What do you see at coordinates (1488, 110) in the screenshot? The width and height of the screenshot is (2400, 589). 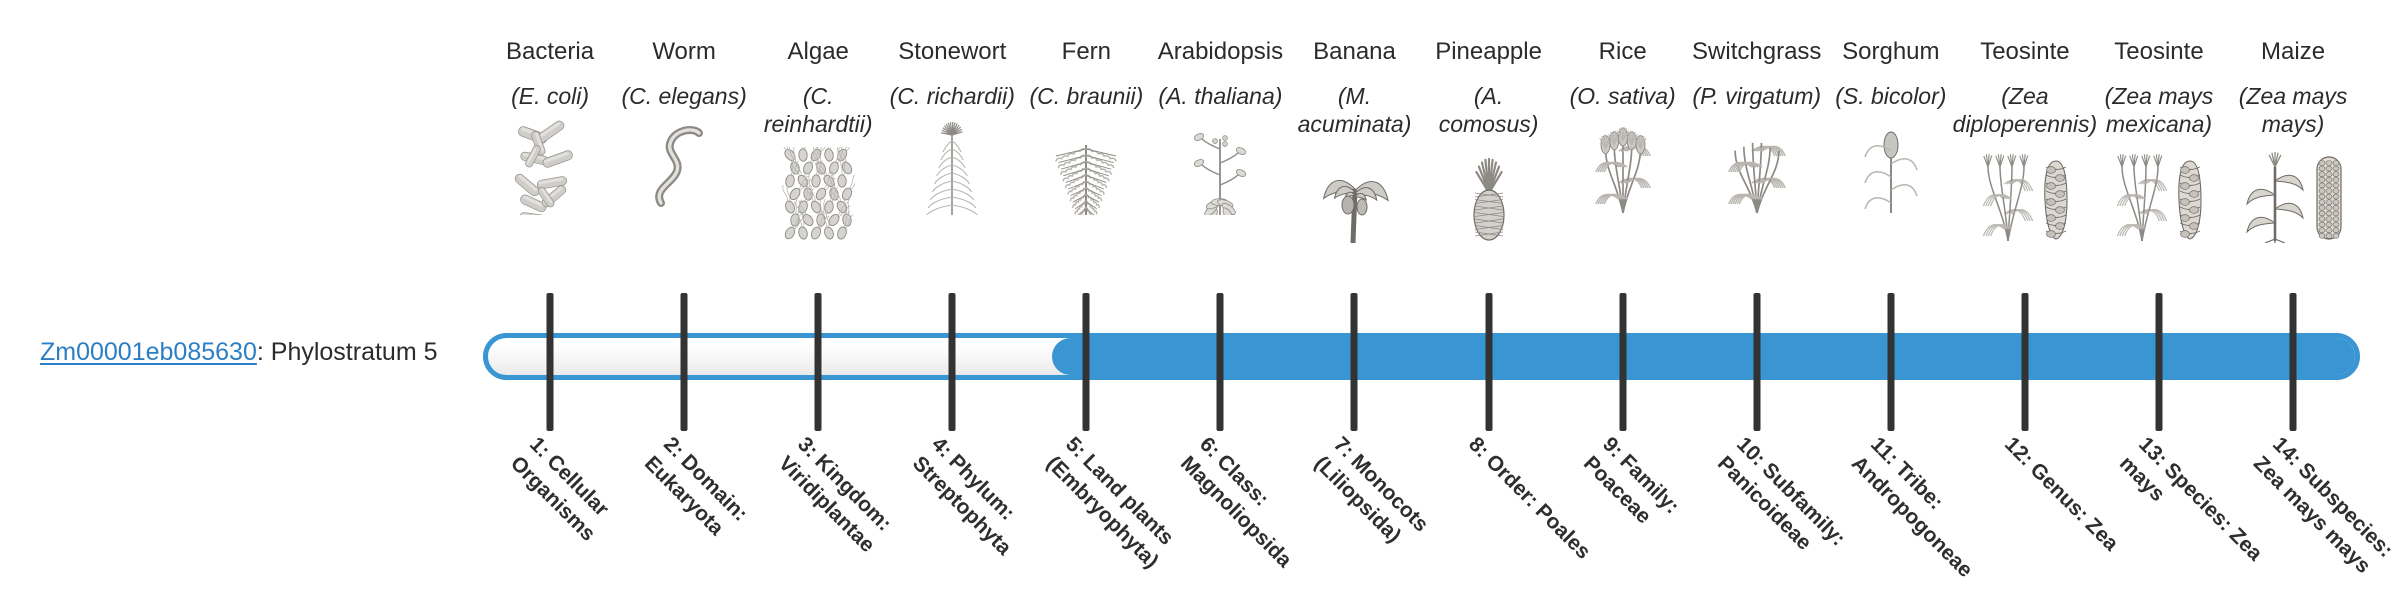 I see `species-scientific-name: (A. comosus)` at bounding box center [1488, 110].